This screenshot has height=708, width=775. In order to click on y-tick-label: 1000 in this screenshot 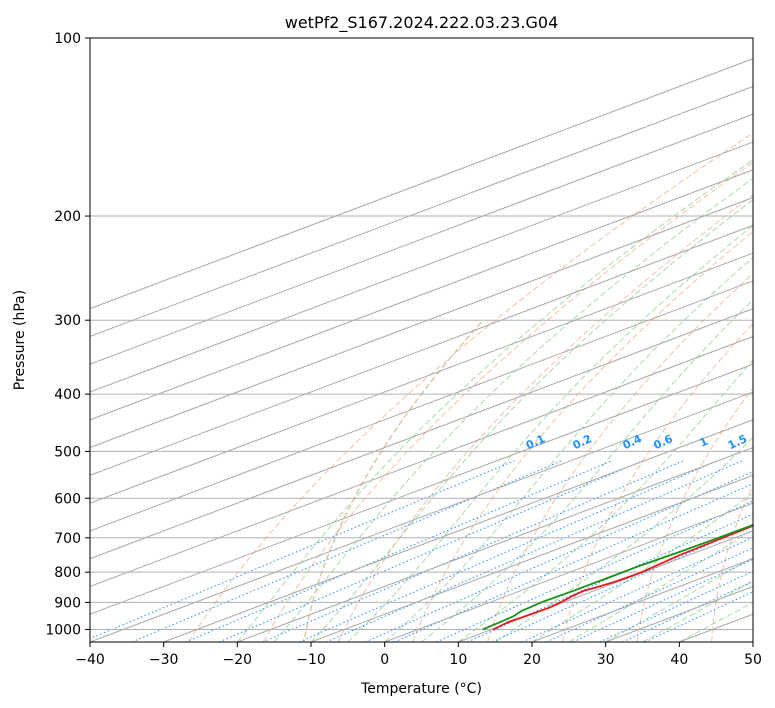, I will do `click(63, 630)`.